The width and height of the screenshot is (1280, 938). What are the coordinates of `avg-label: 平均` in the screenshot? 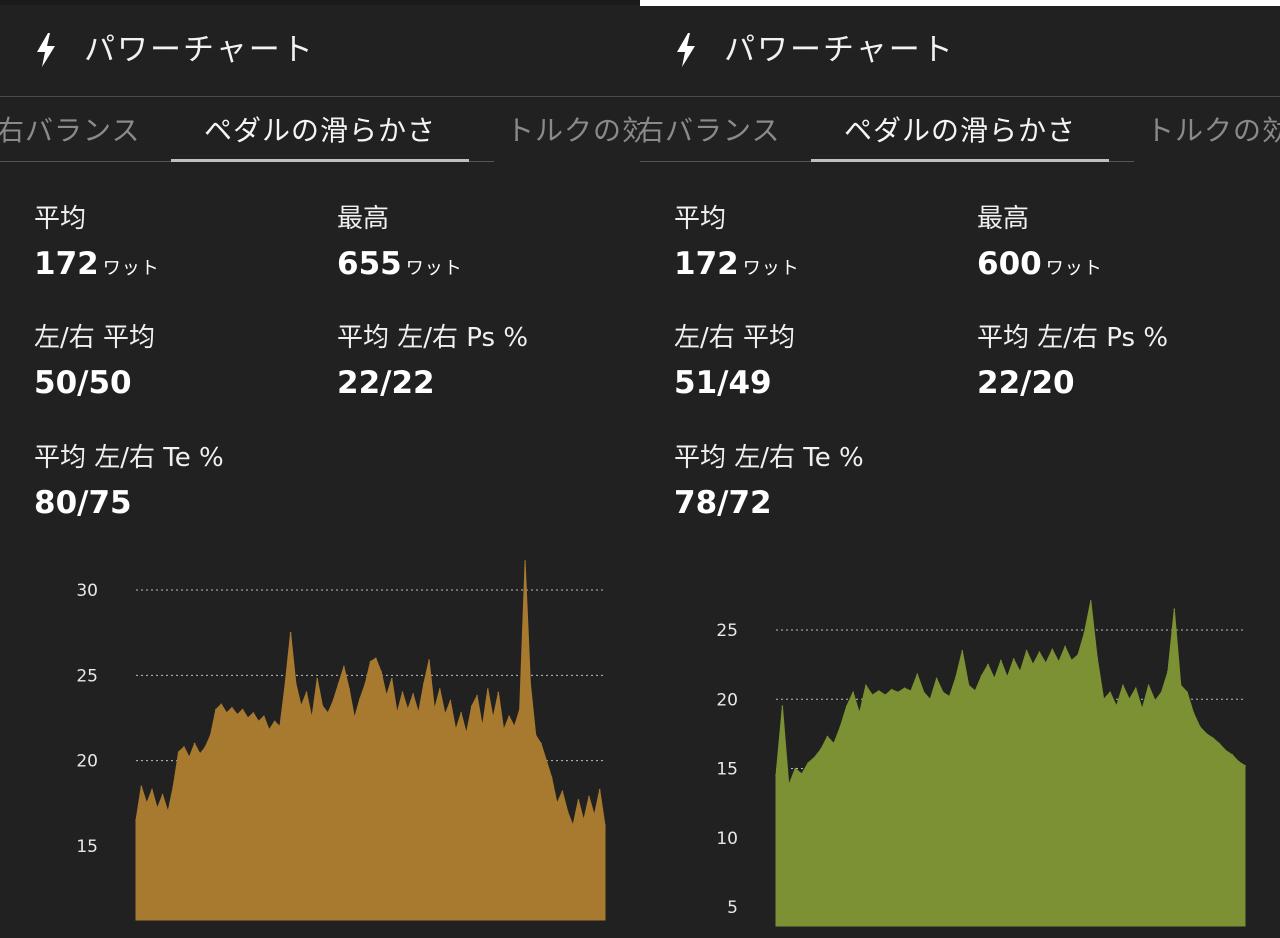 It's located at (60, 219).